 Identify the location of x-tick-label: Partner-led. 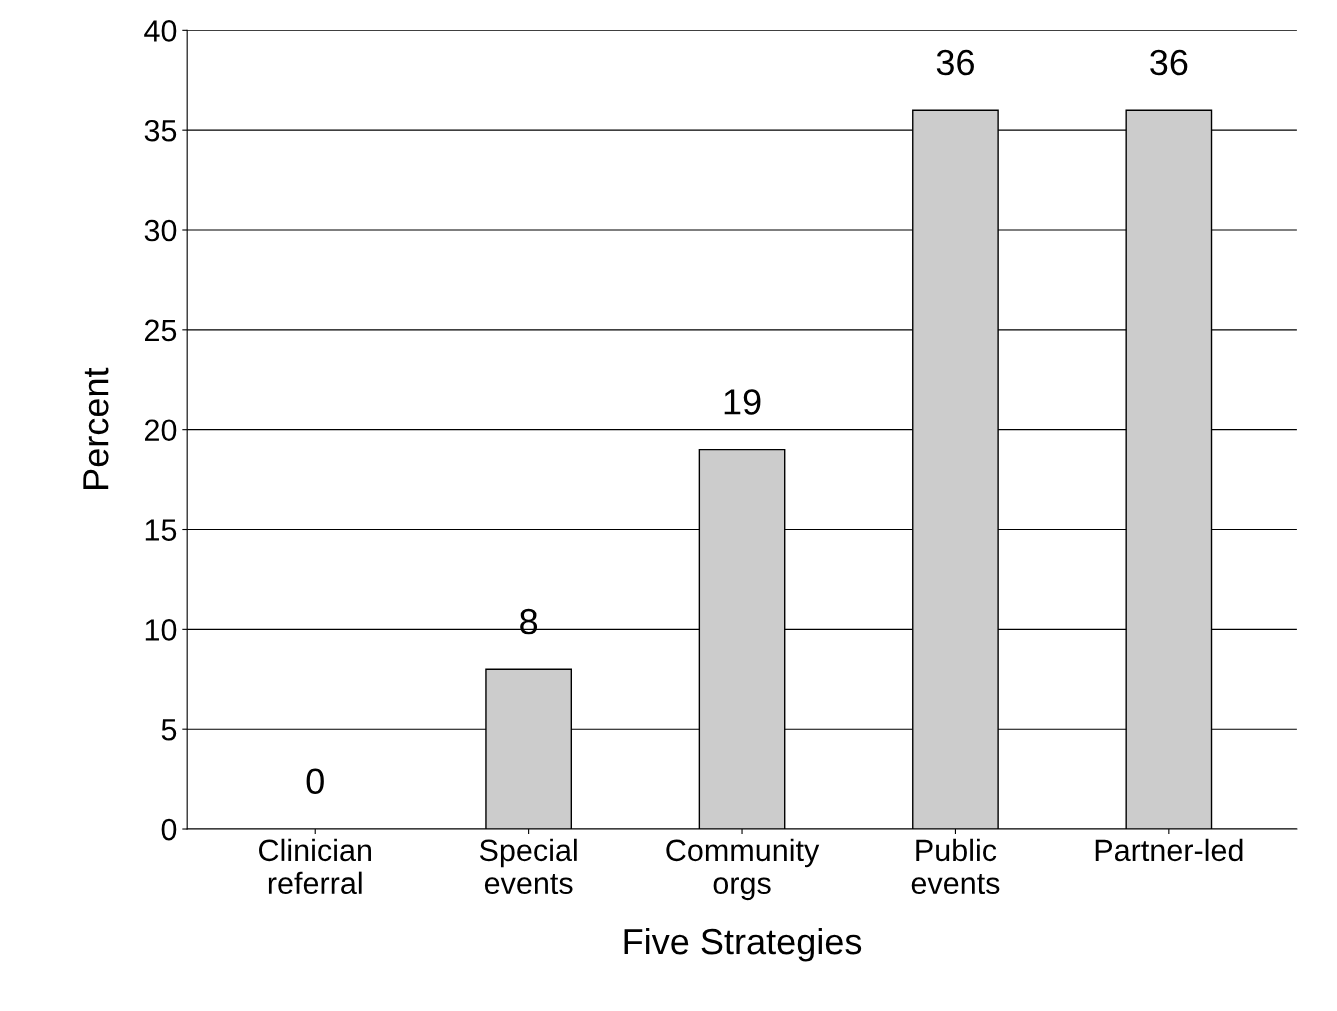
(1169, 850).